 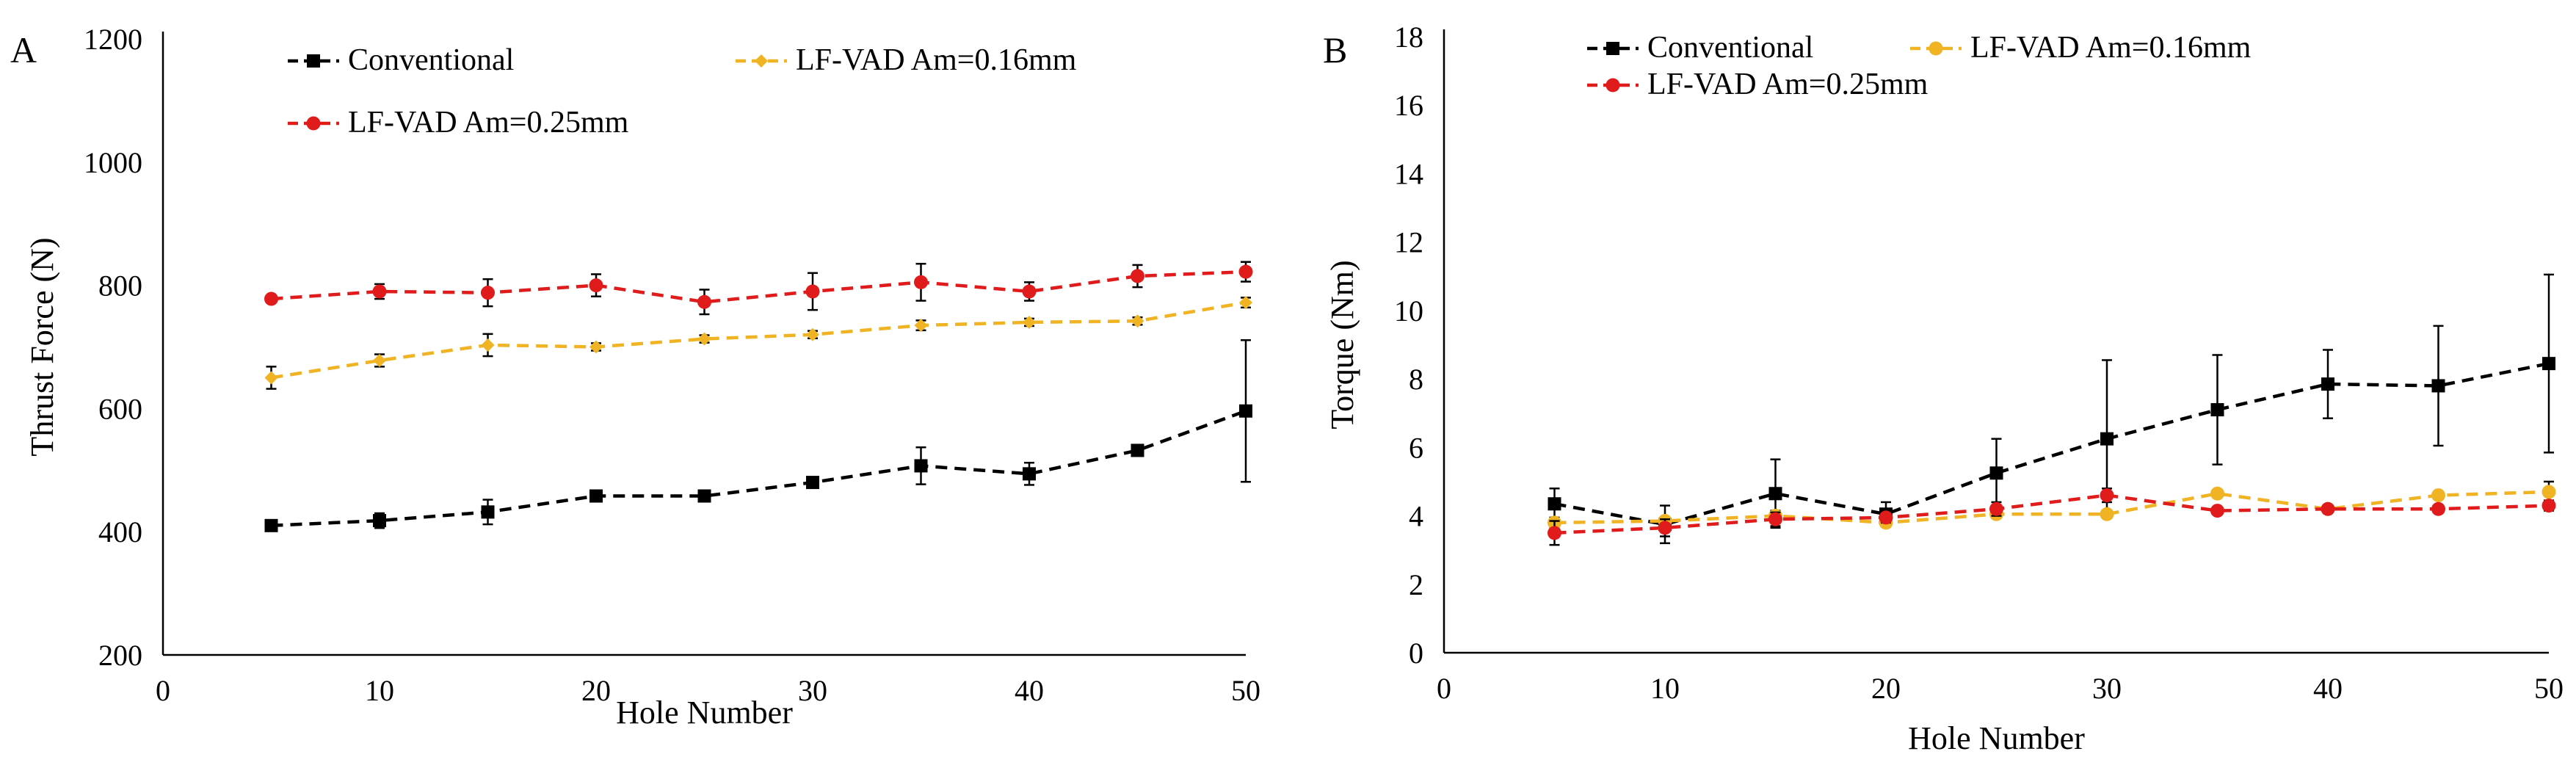 What do you see at coordinates (113, 162) in the screenshot?
I see `y-tick-label-a: 1000` at bounding box center [113, 162].